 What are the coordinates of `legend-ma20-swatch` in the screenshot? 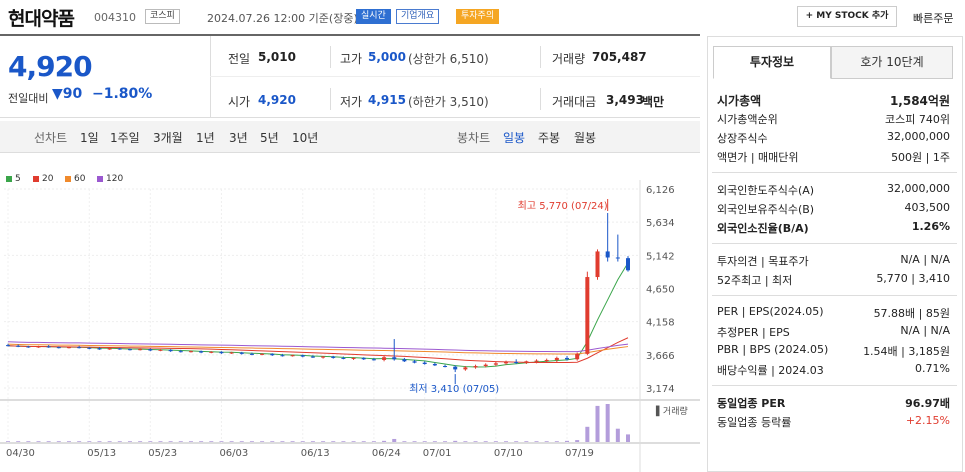 It's located at (36, 179).